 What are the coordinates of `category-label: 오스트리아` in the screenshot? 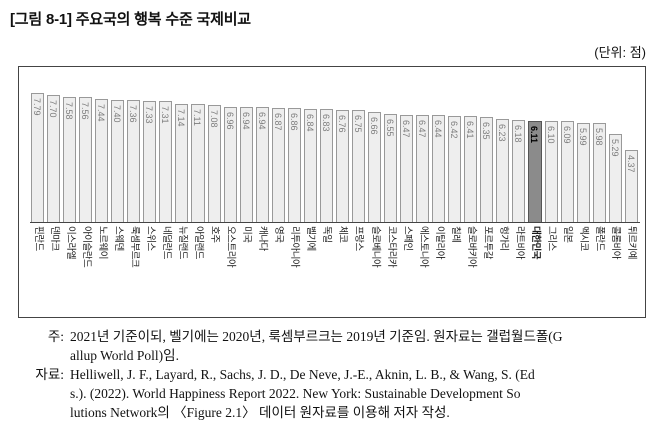 It's located at (231, 247).